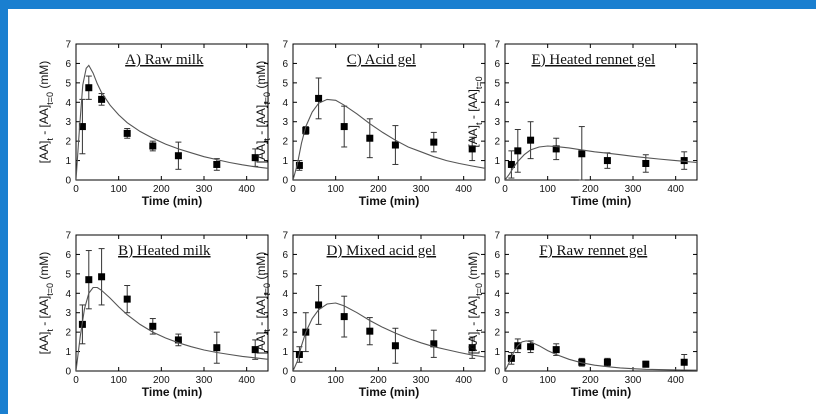  What do you see at coordinates (421, 189) in the screenshot?
I see `chart-2-xtick-label: 300` at bounding box center [421, 189].